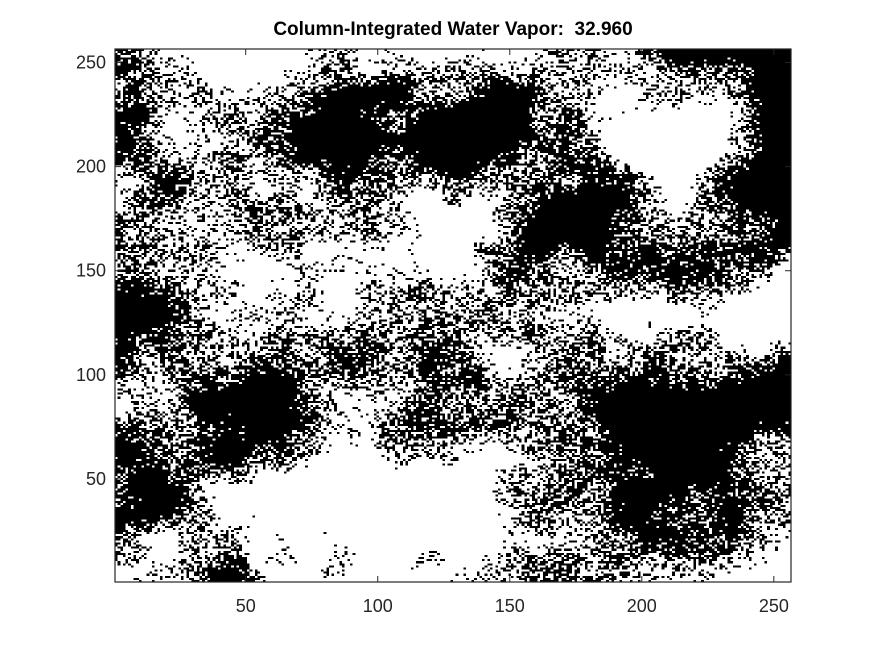 This screenshot has height=656, width=875. What do you see at coordinates (91, 167) in the screenshot?
I see `y-tick-label: 200` at bounding box center [91, 167].